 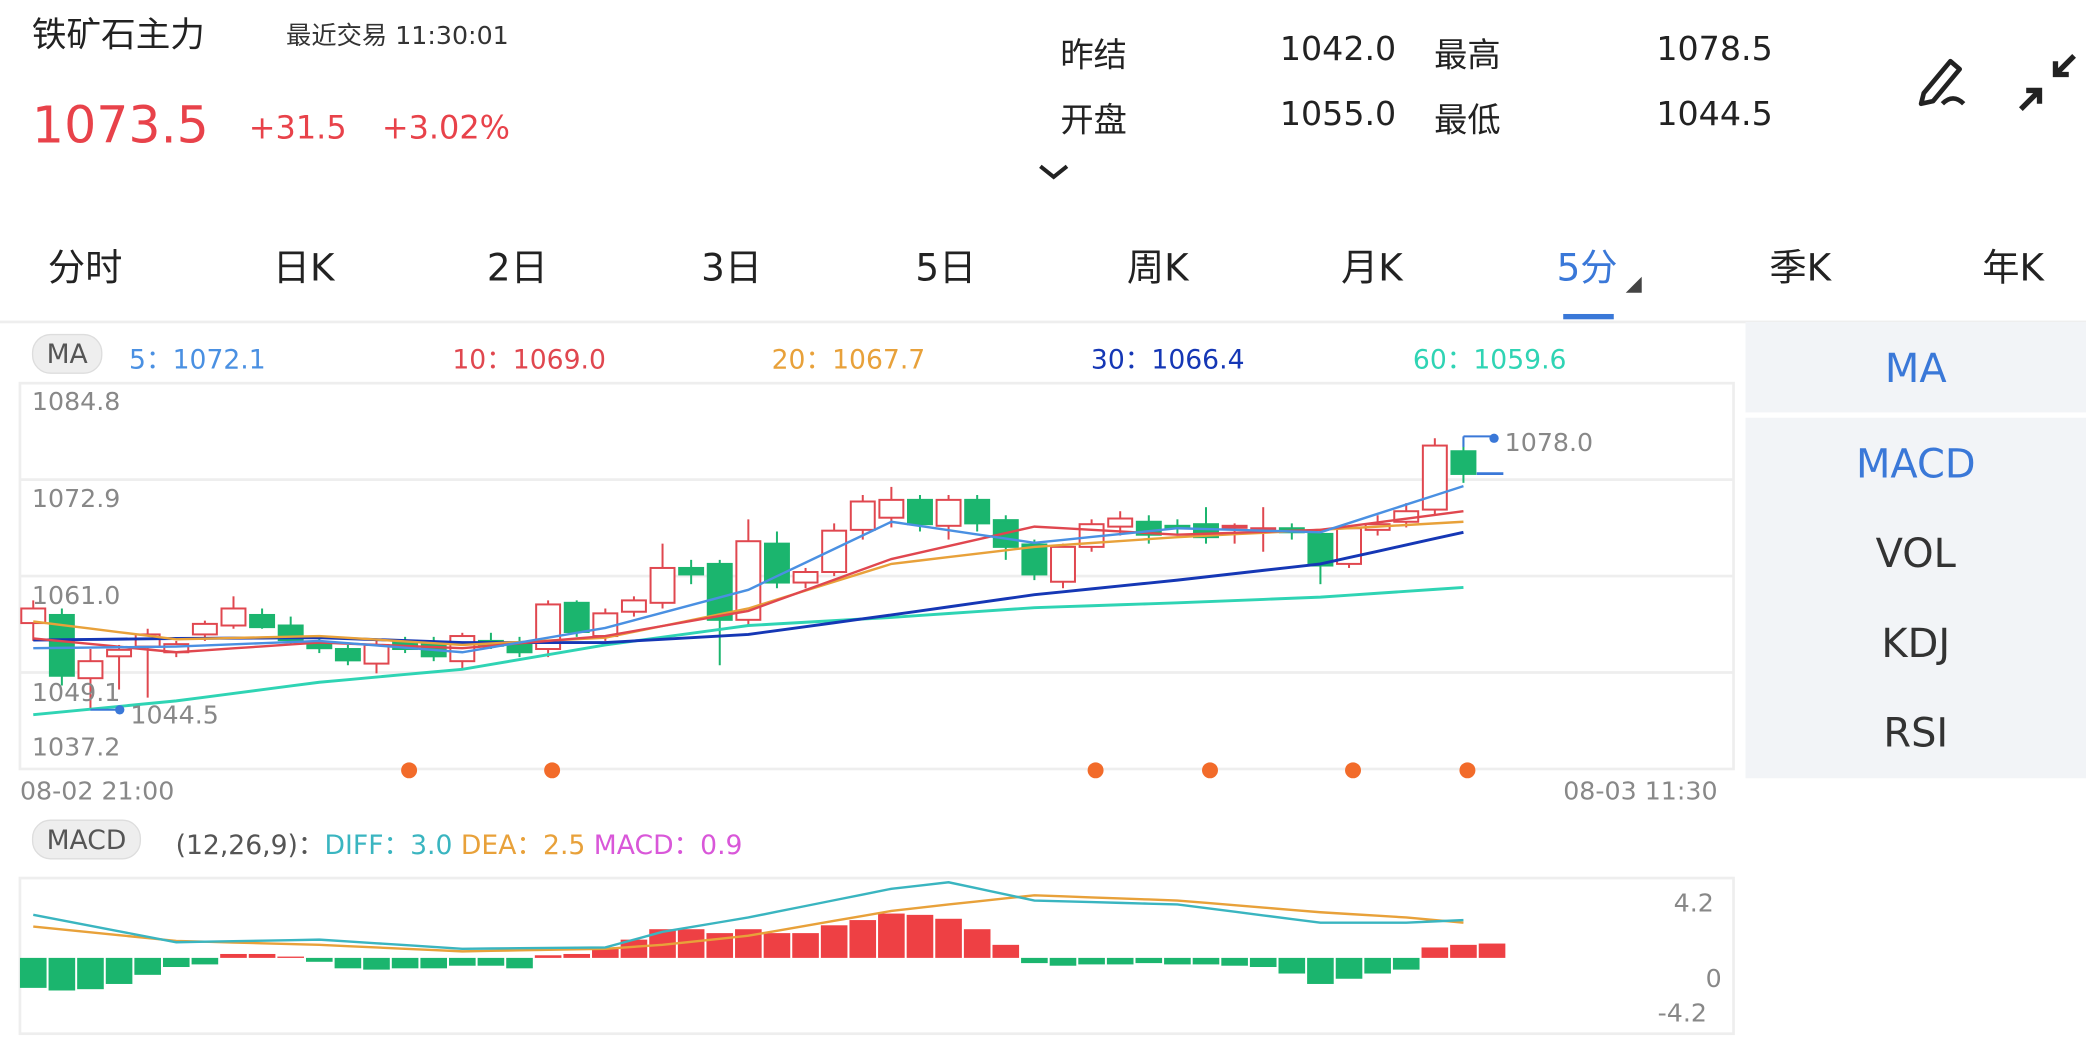 I want to click on min-price-label: 1044.5, so click(x=174, y=716).